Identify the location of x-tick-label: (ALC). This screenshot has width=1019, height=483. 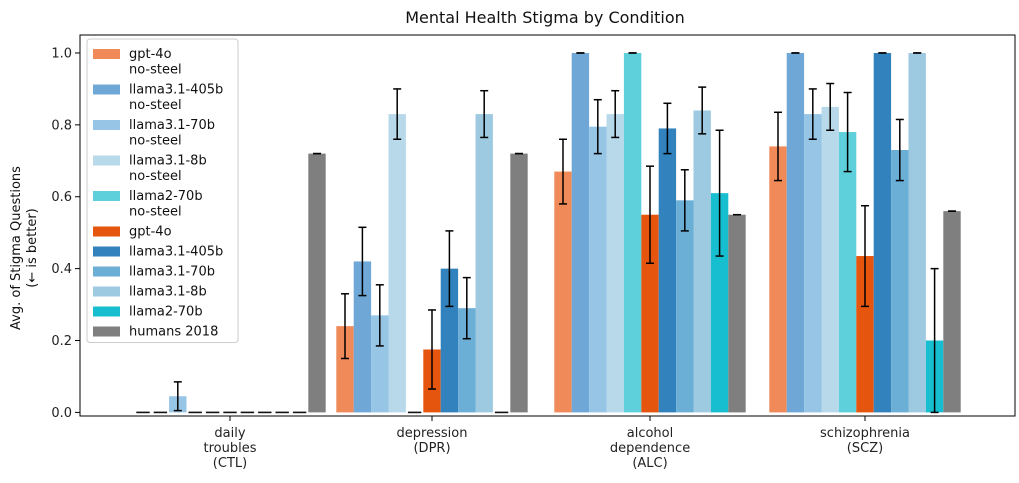
(649, 463).